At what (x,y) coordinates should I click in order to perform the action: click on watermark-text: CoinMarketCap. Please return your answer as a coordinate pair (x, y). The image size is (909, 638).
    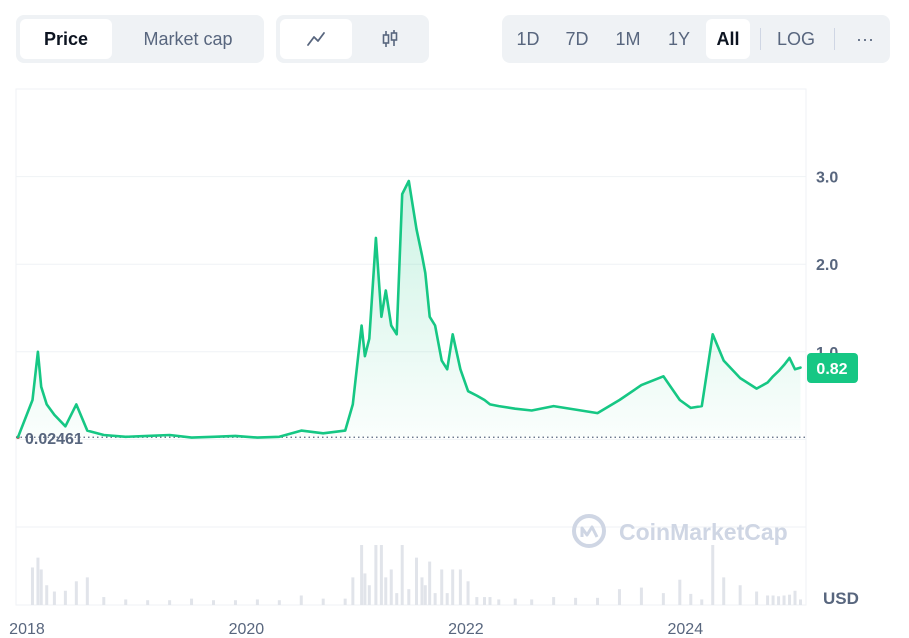
    Looking at the image, I should click on (703, 532).